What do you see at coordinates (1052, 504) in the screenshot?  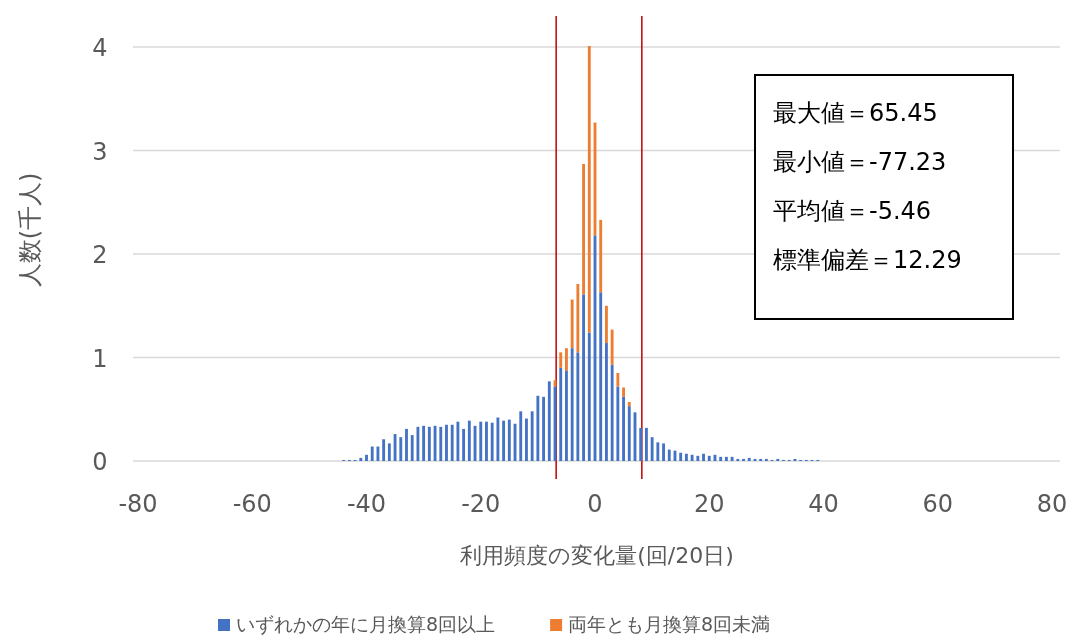 I see `x-tick-label: 80` at bounding box center [1052, 504].